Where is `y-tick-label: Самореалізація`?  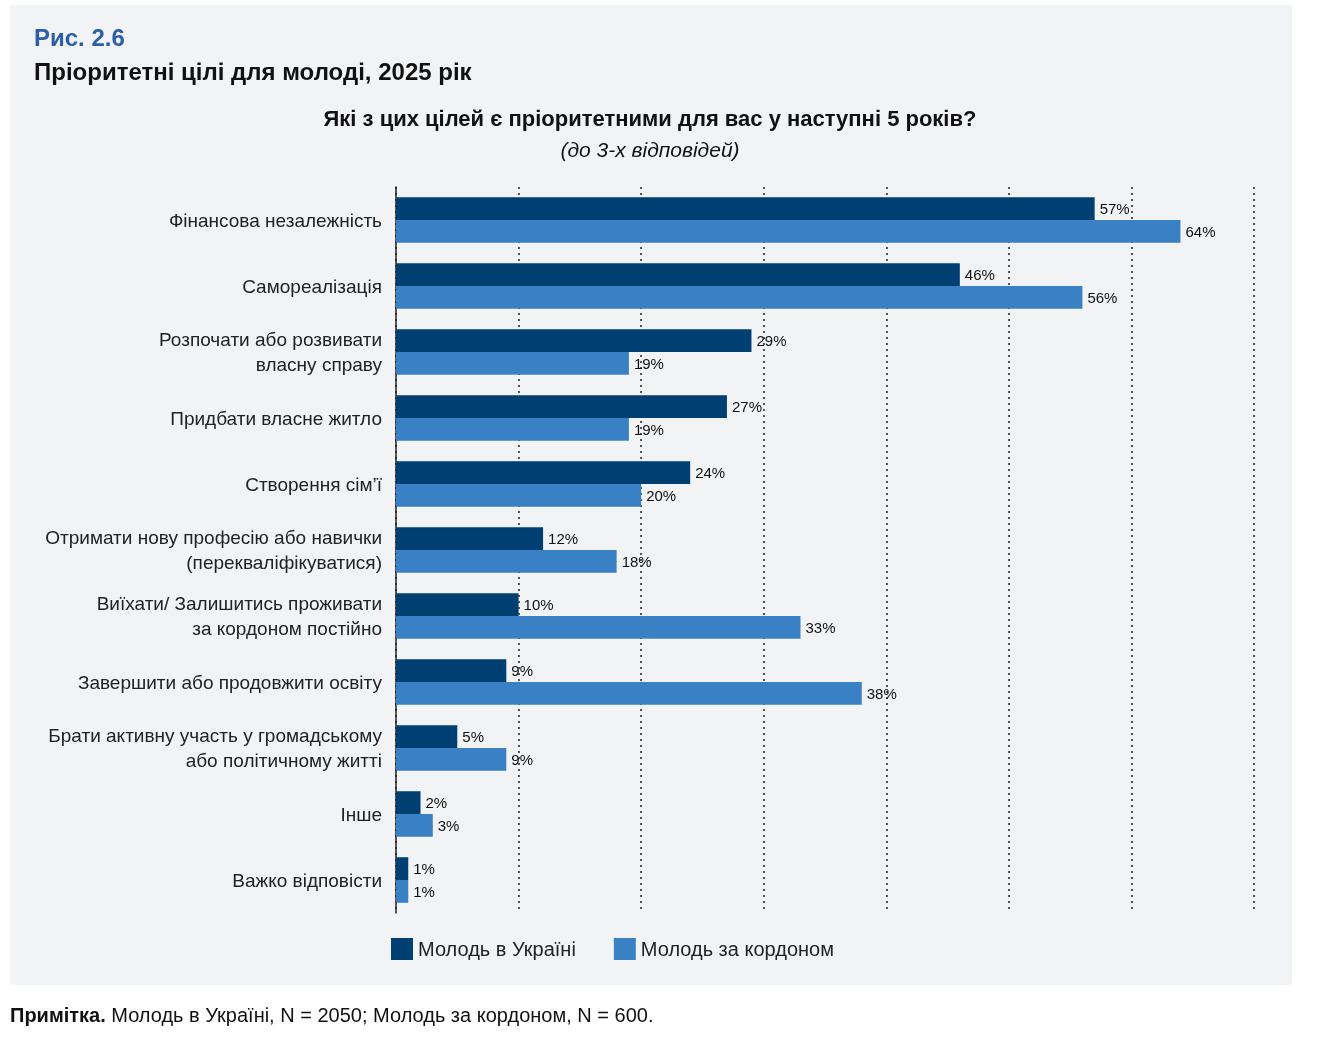 y-tick-label: Самореалізація is located at coordinates (312, 286).